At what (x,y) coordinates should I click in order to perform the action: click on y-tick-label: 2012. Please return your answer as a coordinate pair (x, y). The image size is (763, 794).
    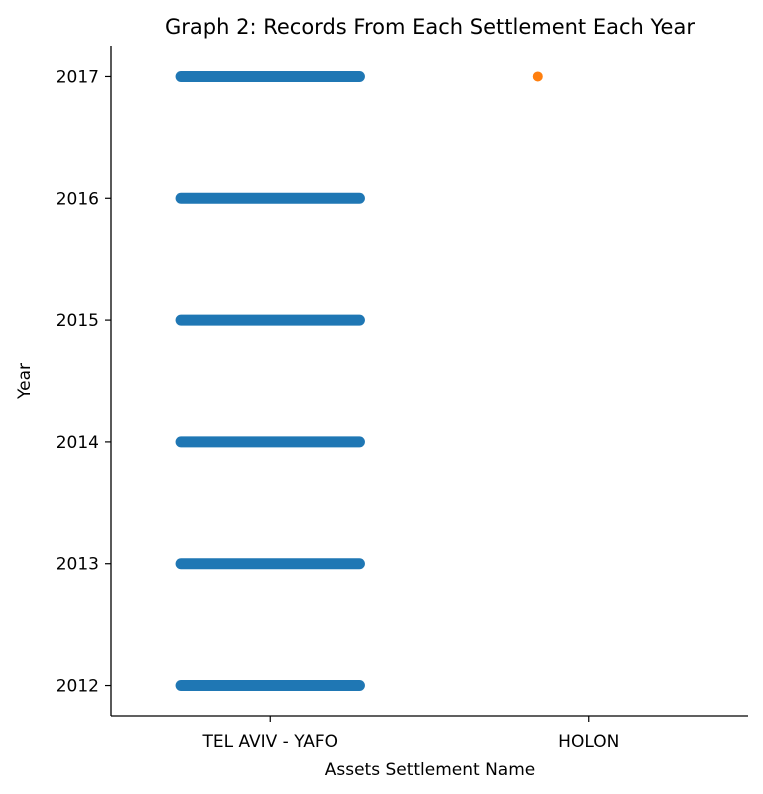
    Looking at the image, I should click on (77, 687).